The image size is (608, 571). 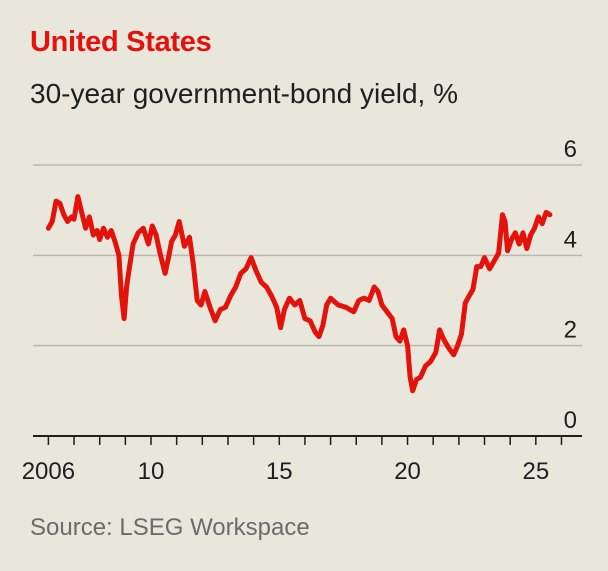 What do you see at coordinates (407, 471) in the screenshot?
I see `x-tick-label: 20` at bounding box center [407, 471].